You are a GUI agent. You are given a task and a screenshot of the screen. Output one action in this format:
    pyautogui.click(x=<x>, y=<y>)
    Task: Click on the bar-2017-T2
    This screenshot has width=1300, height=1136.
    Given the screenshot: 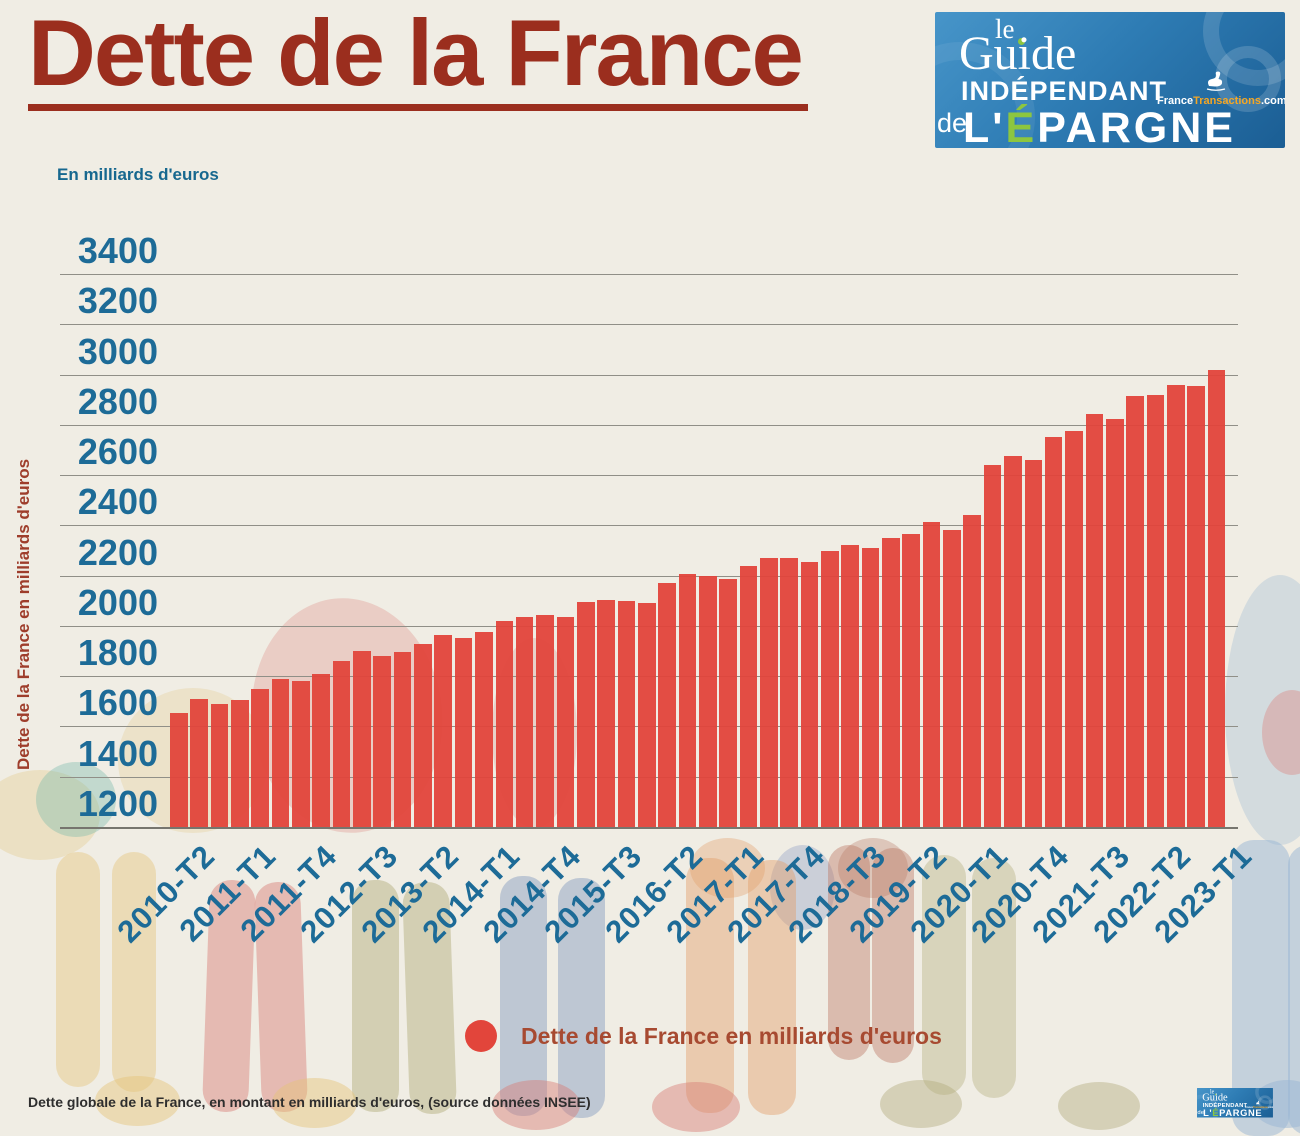 What is the action you would take?
    pyautogui.click(x=748, y=696)
    